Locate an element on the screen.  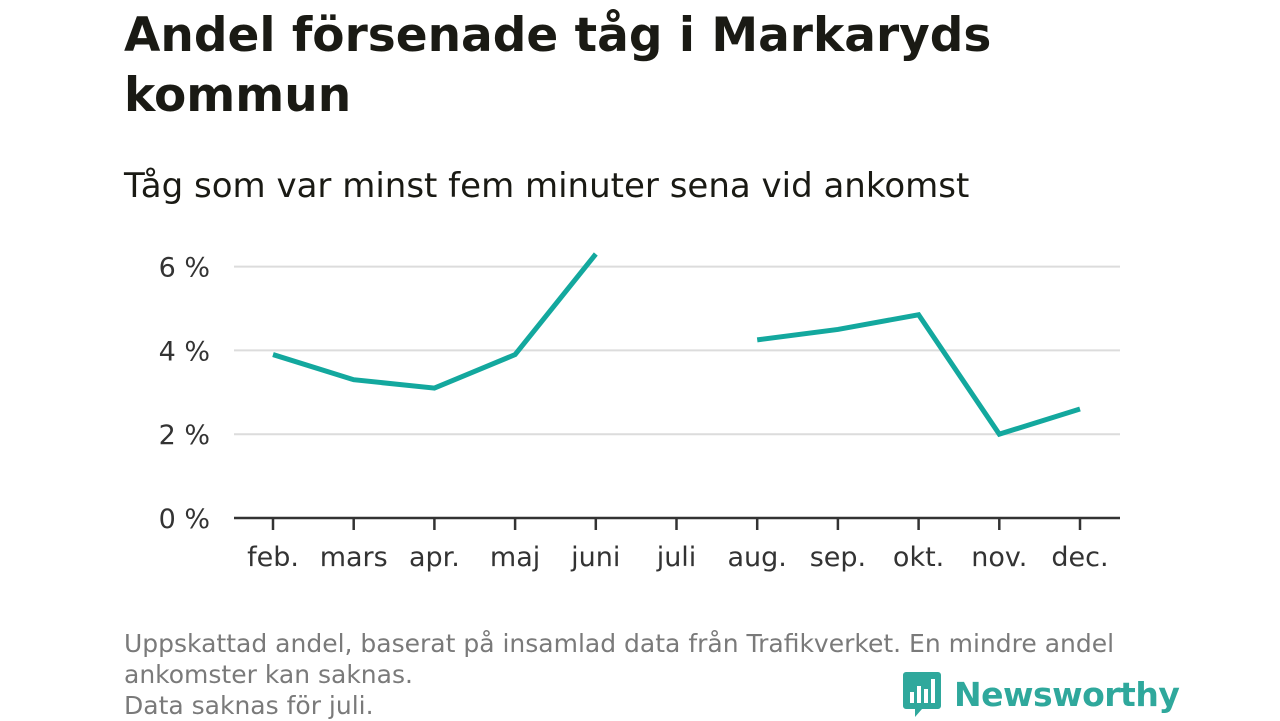
x-tick-label: dec. is located at coordinates (1079, 557).